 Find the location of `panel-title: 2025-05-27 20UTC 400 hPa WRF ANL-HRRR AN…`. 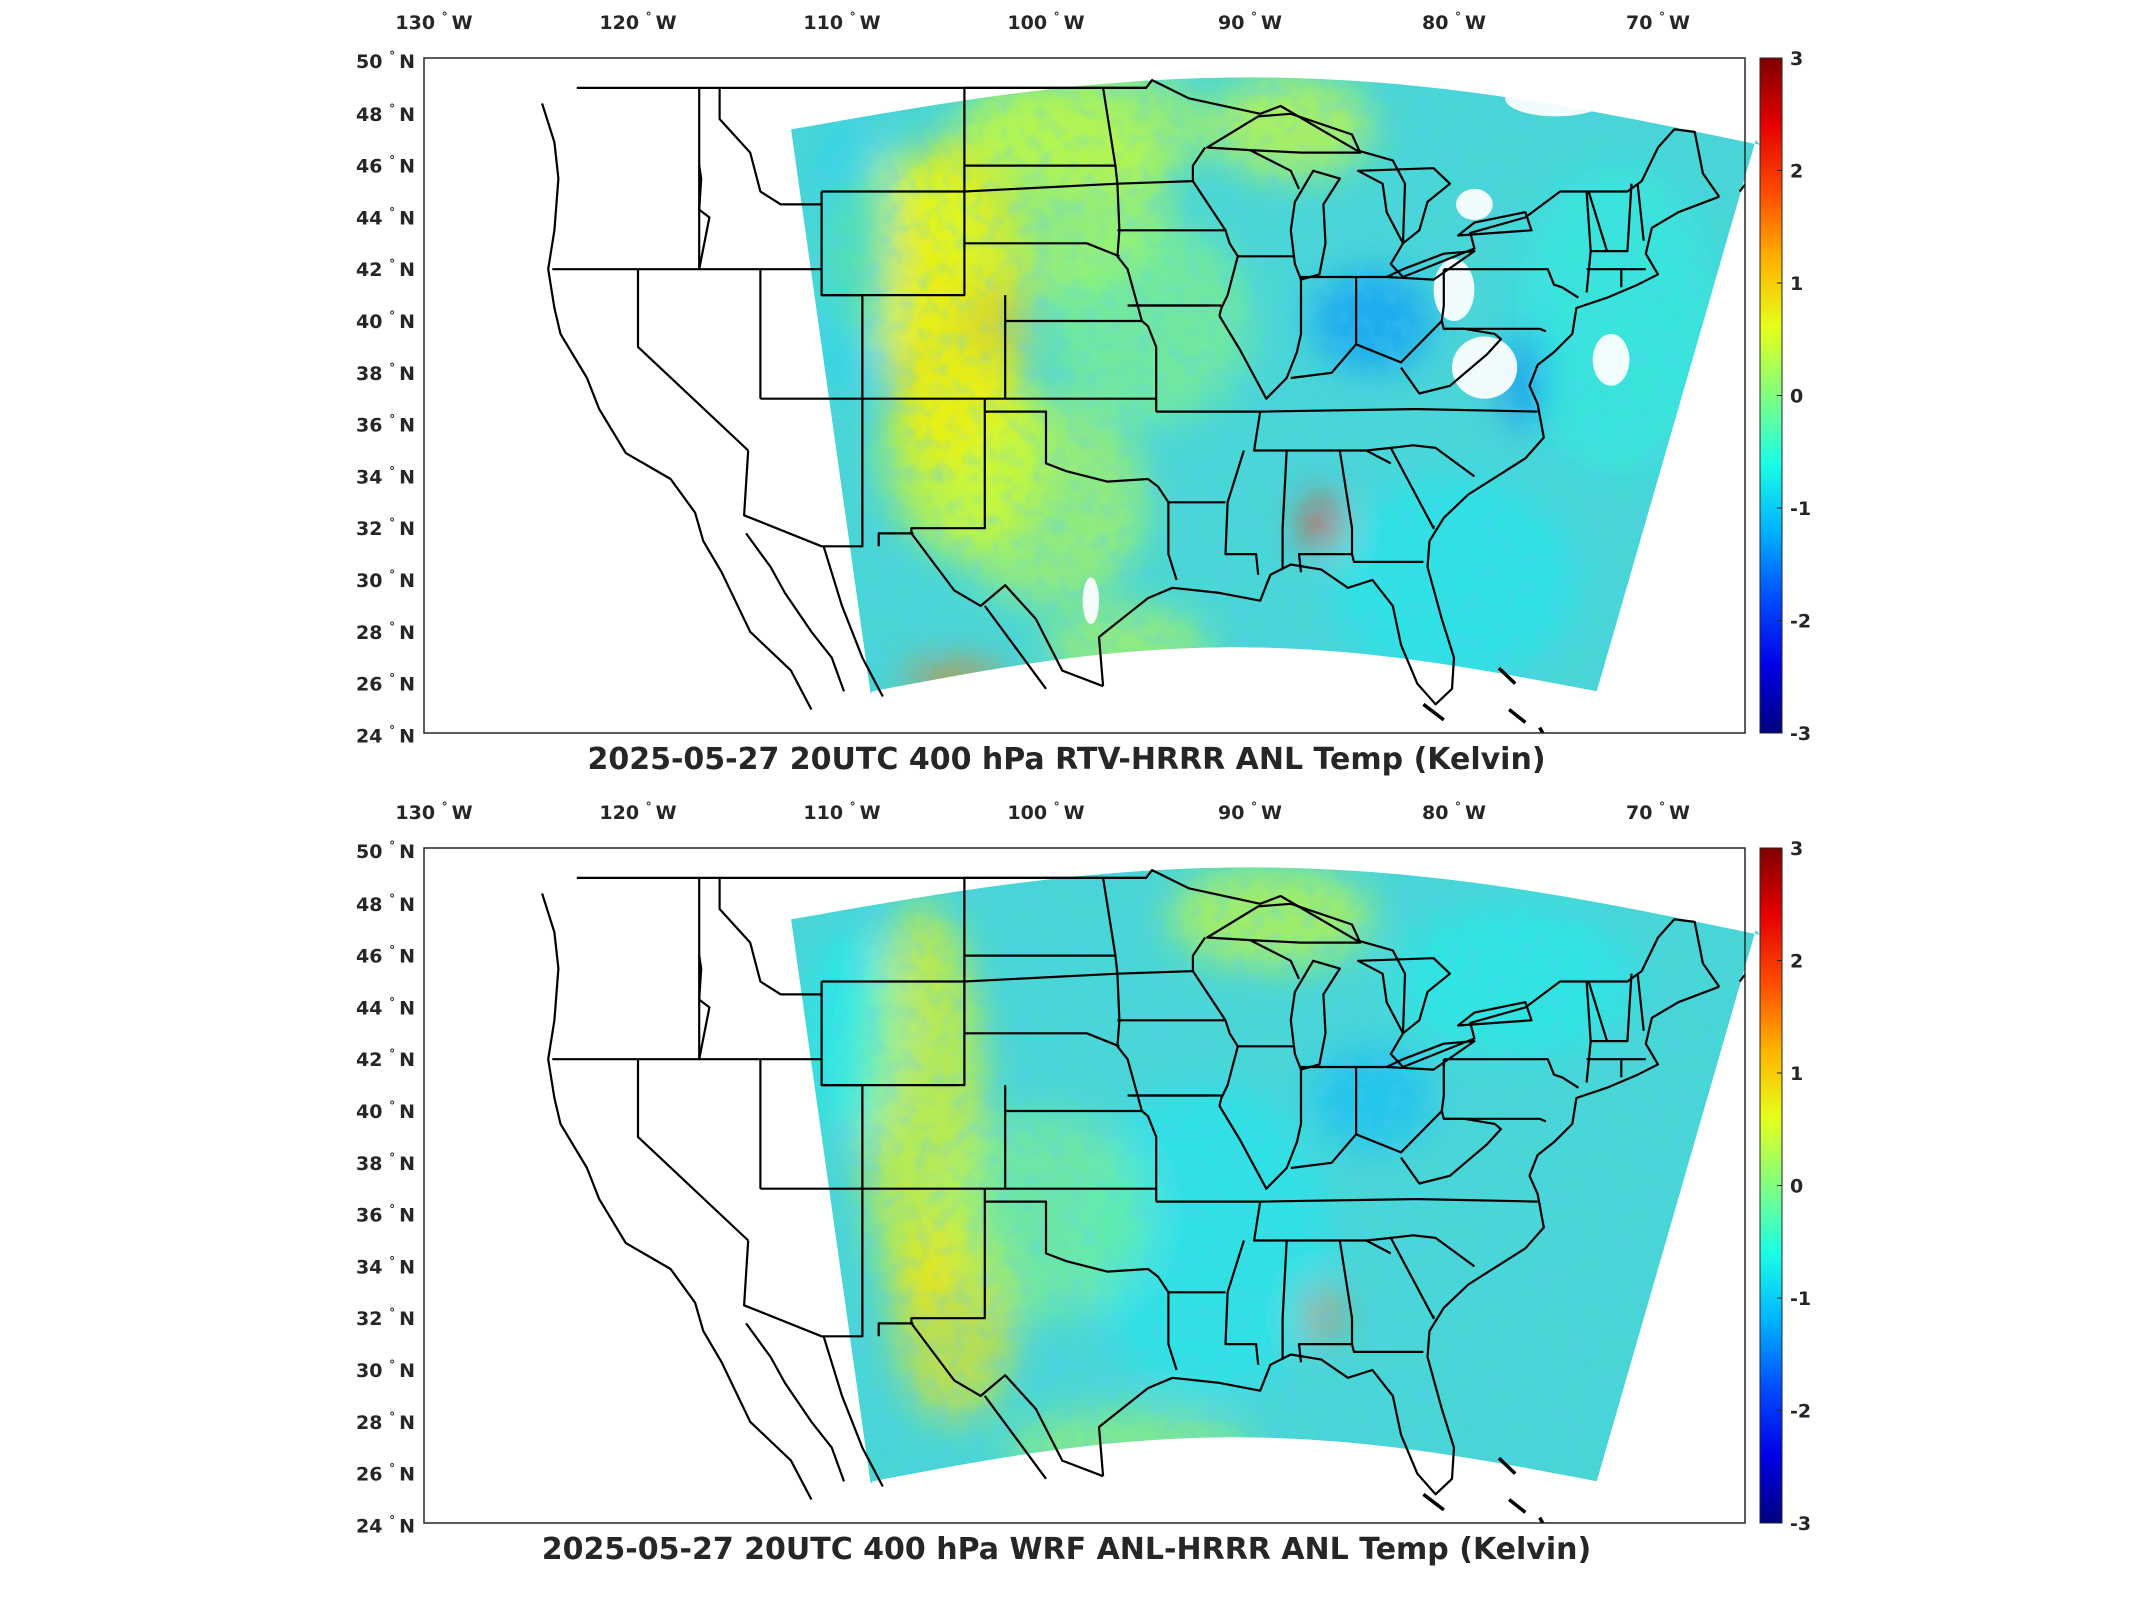

panel-title: 2025-05-27 20UTC 400 hPa WRF ANL-HRRR AN… is located at coordinates (1066, 1549).